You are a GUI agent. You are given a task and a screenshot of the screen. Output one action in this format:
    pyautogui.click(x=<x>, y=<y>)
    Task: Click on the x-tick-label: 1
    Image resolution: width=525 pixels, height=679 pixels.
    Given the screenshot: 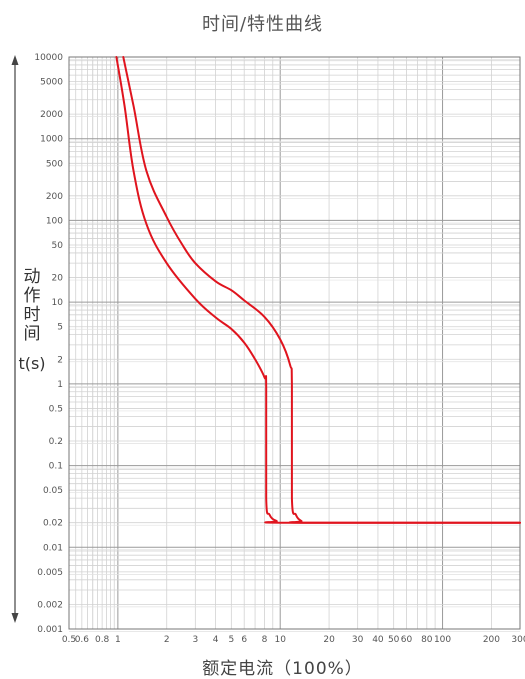 What is the action you would take?
    pyautogui.click(x=118, y=640)
    